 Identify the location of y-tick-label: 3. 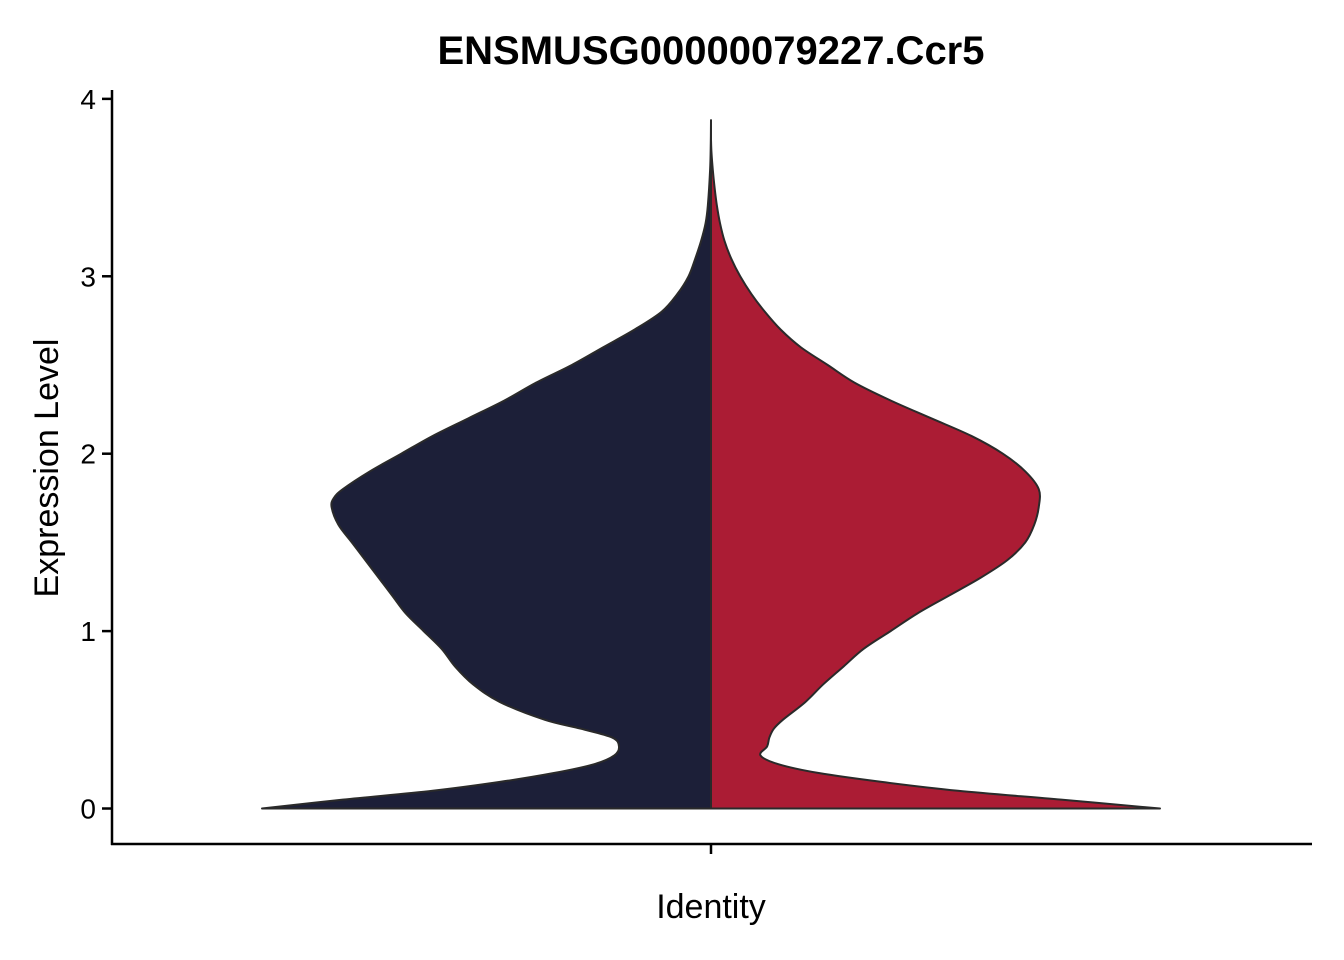
(88, 276).